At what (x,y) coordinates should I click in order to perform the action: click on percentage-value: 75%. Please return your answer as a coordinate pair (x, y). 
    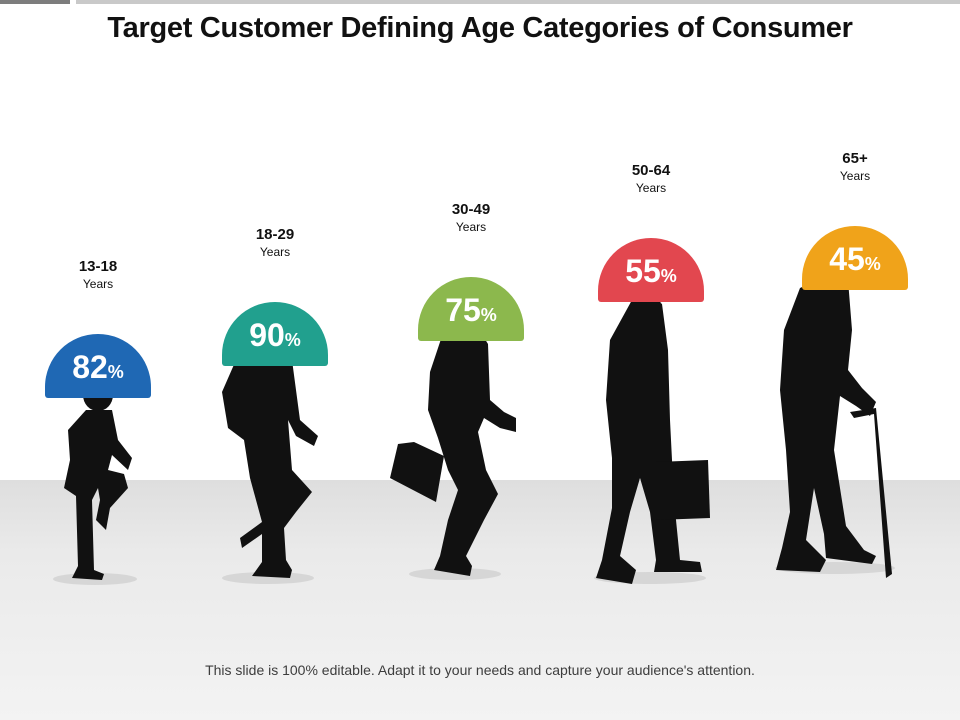
    Looking at the image, I should click on (471, 310).